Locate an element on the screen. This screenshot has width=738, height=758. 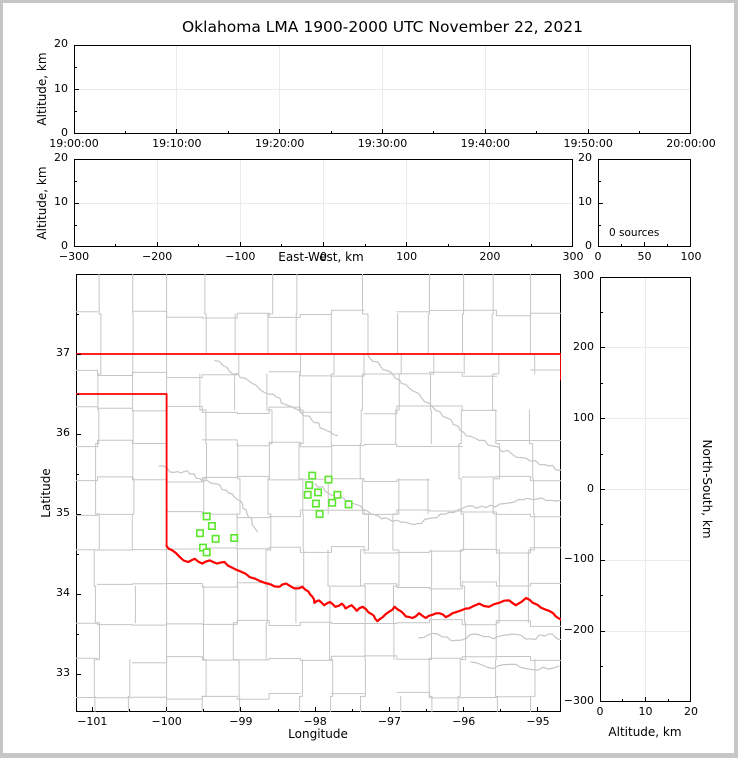
tick-label: 36 is located at coordinates (63, 432).